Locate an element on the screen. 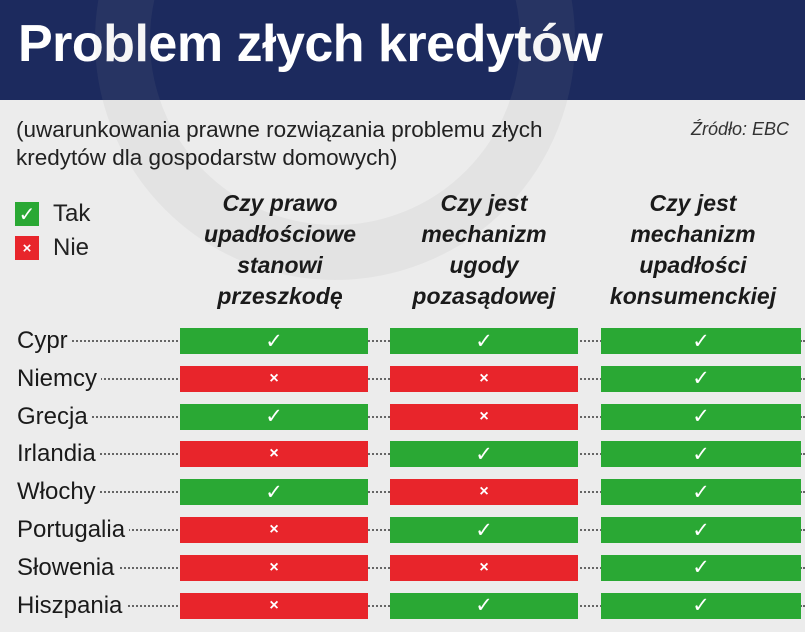 The image size is (805, 632). source-note: Źródło: EBC is located at coordinates (739, 129).